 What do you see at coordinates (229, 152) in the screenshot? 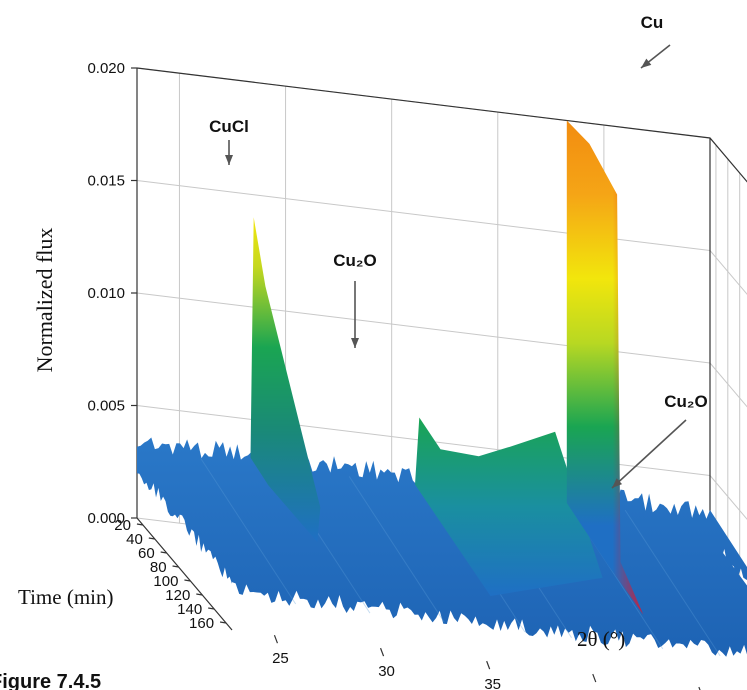
I see `annotation-arrow-cucl` at bounding box center [229, 152].